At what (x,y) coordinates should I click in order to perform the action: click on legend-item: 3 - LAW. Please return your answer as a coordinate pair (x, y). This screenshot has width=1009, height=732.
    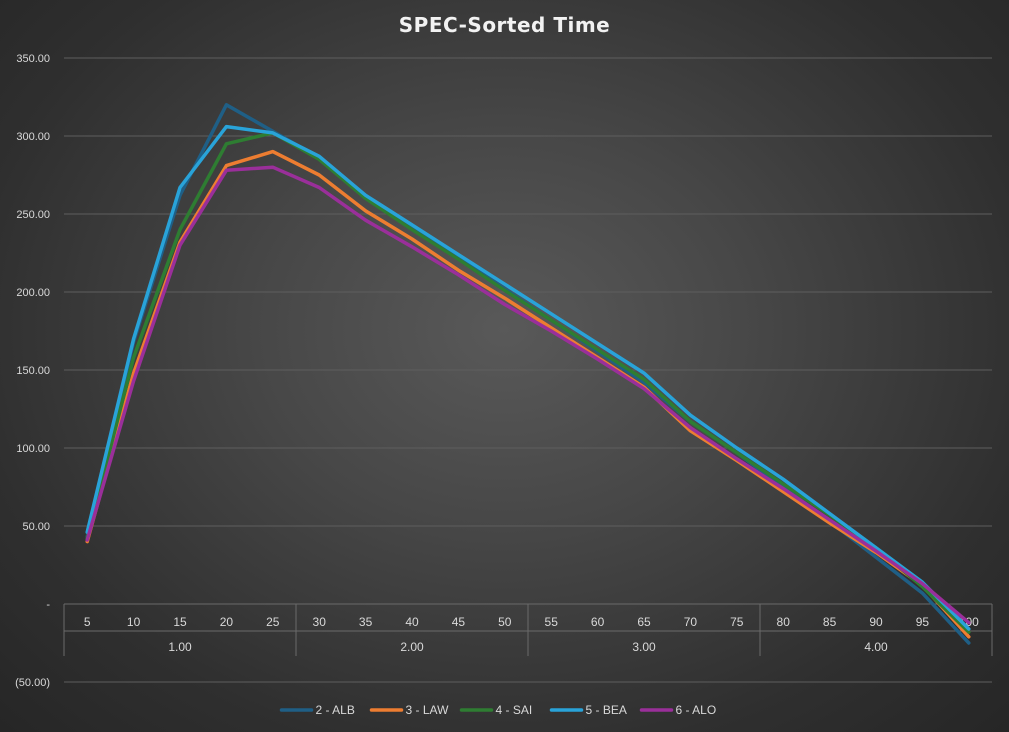
    Looking at the image, I should click on (409, 710).